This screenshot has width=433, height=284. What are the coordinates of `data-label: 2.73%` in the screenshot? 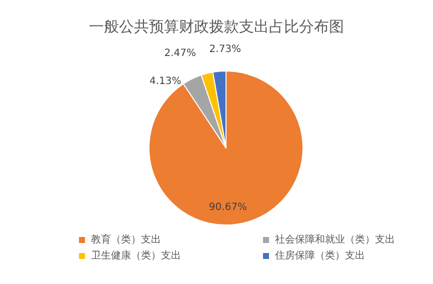 It's located at (225, 49).